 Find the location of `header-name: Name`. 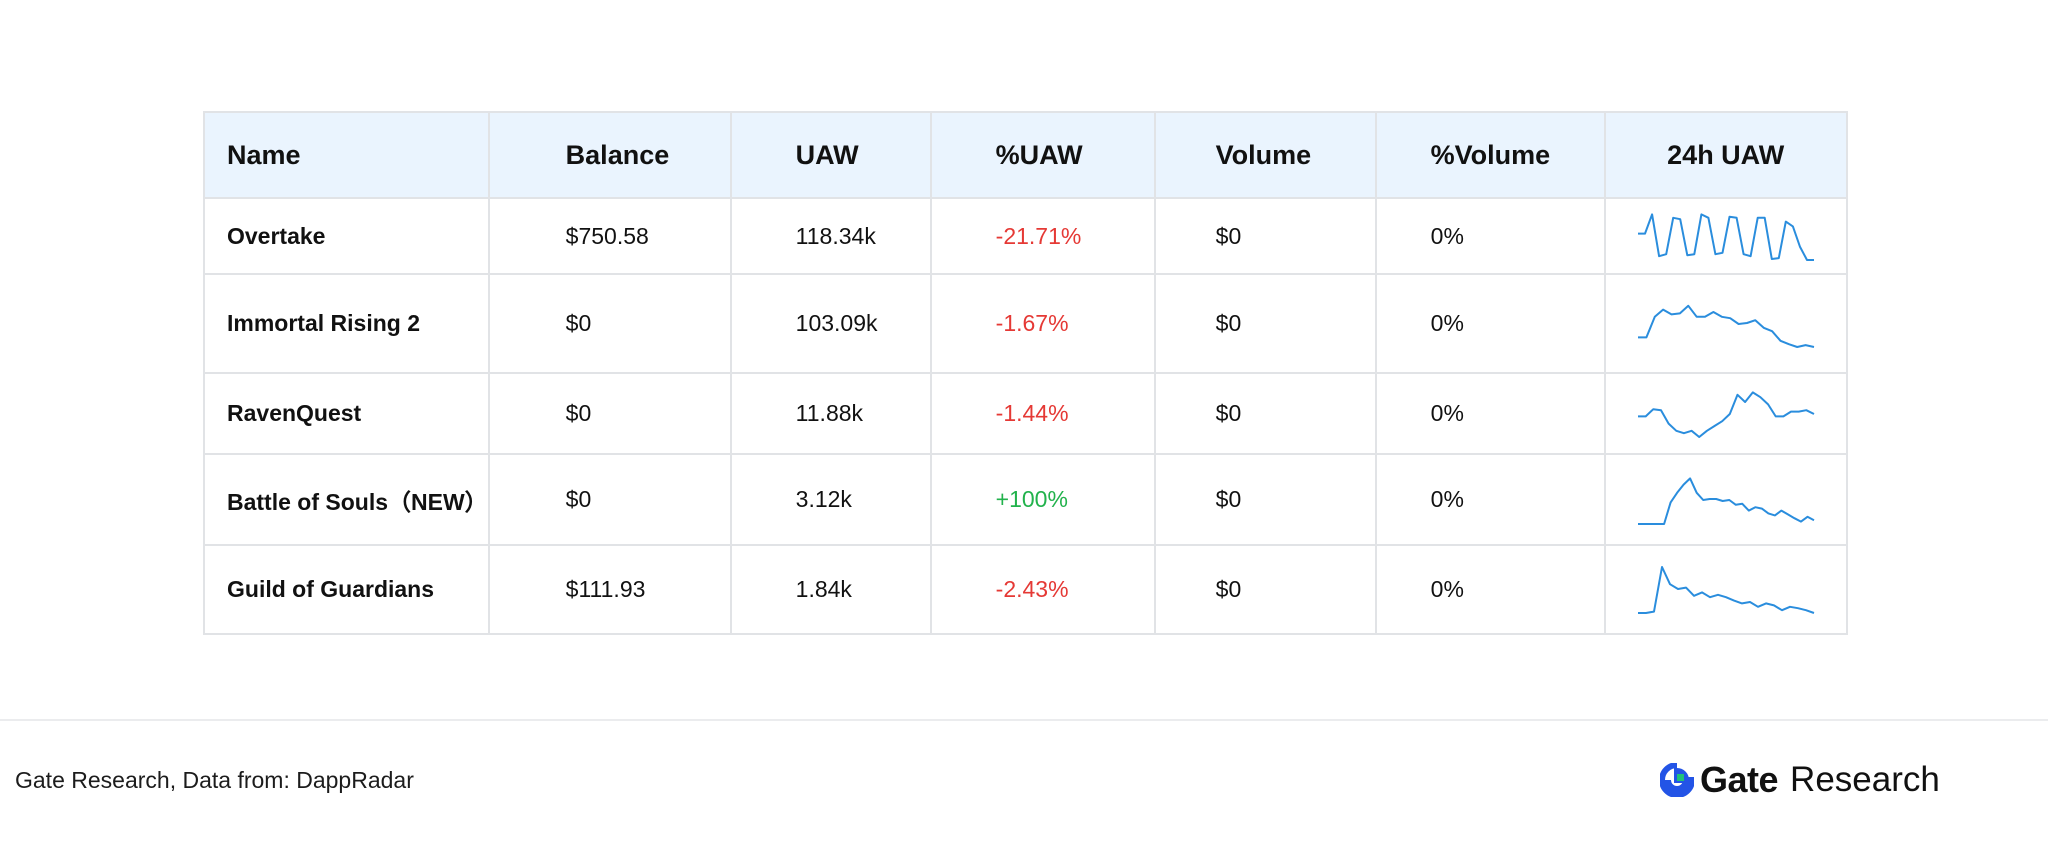

header-name: Name is located at coordinates (346, 155).